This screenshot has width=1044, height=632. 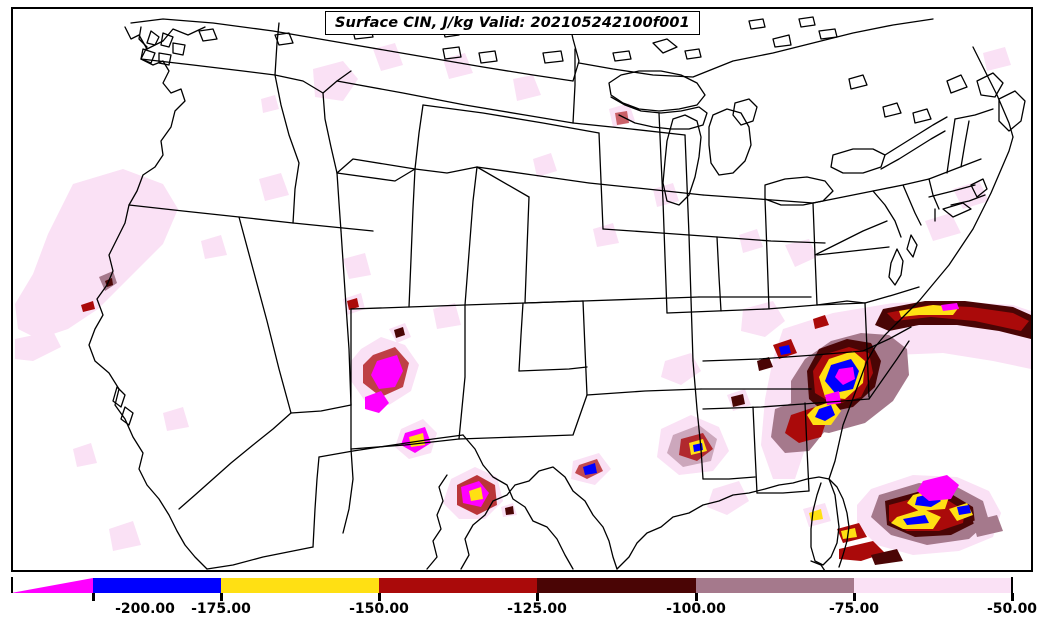 I want to click on cin-feature-carolina-offshore-max, so click(x=894, y=390).